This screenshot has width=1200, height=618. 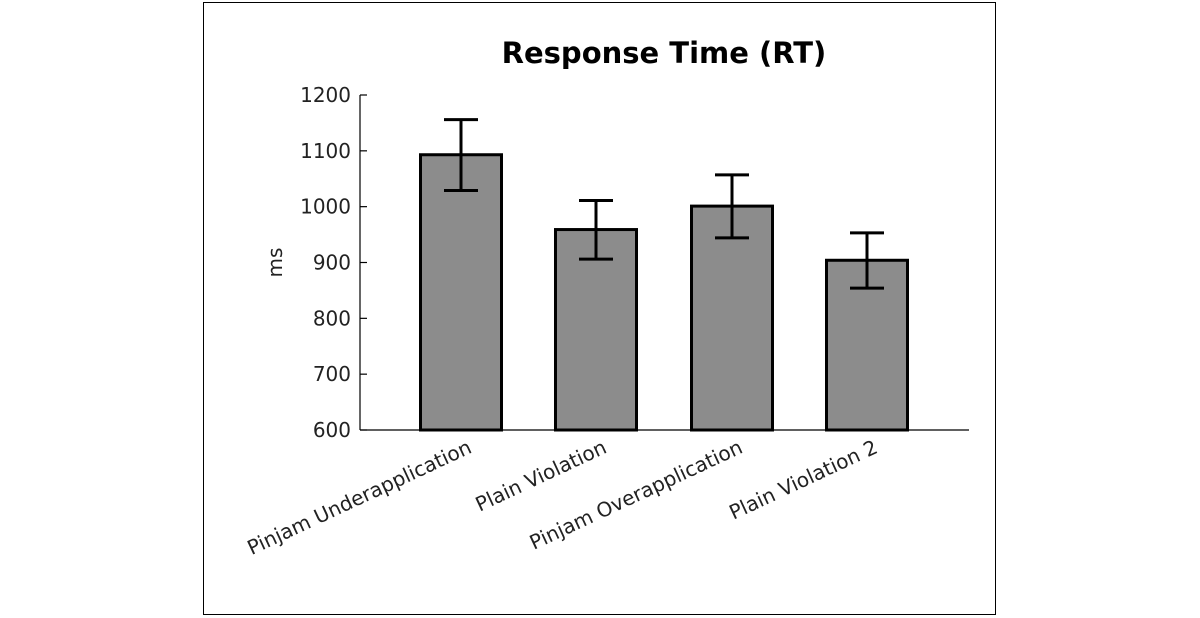 What do you see at coordinates (275, 263) in the screenshot?
I see `y-axis-label: ms` at bounding box center [275, 263].